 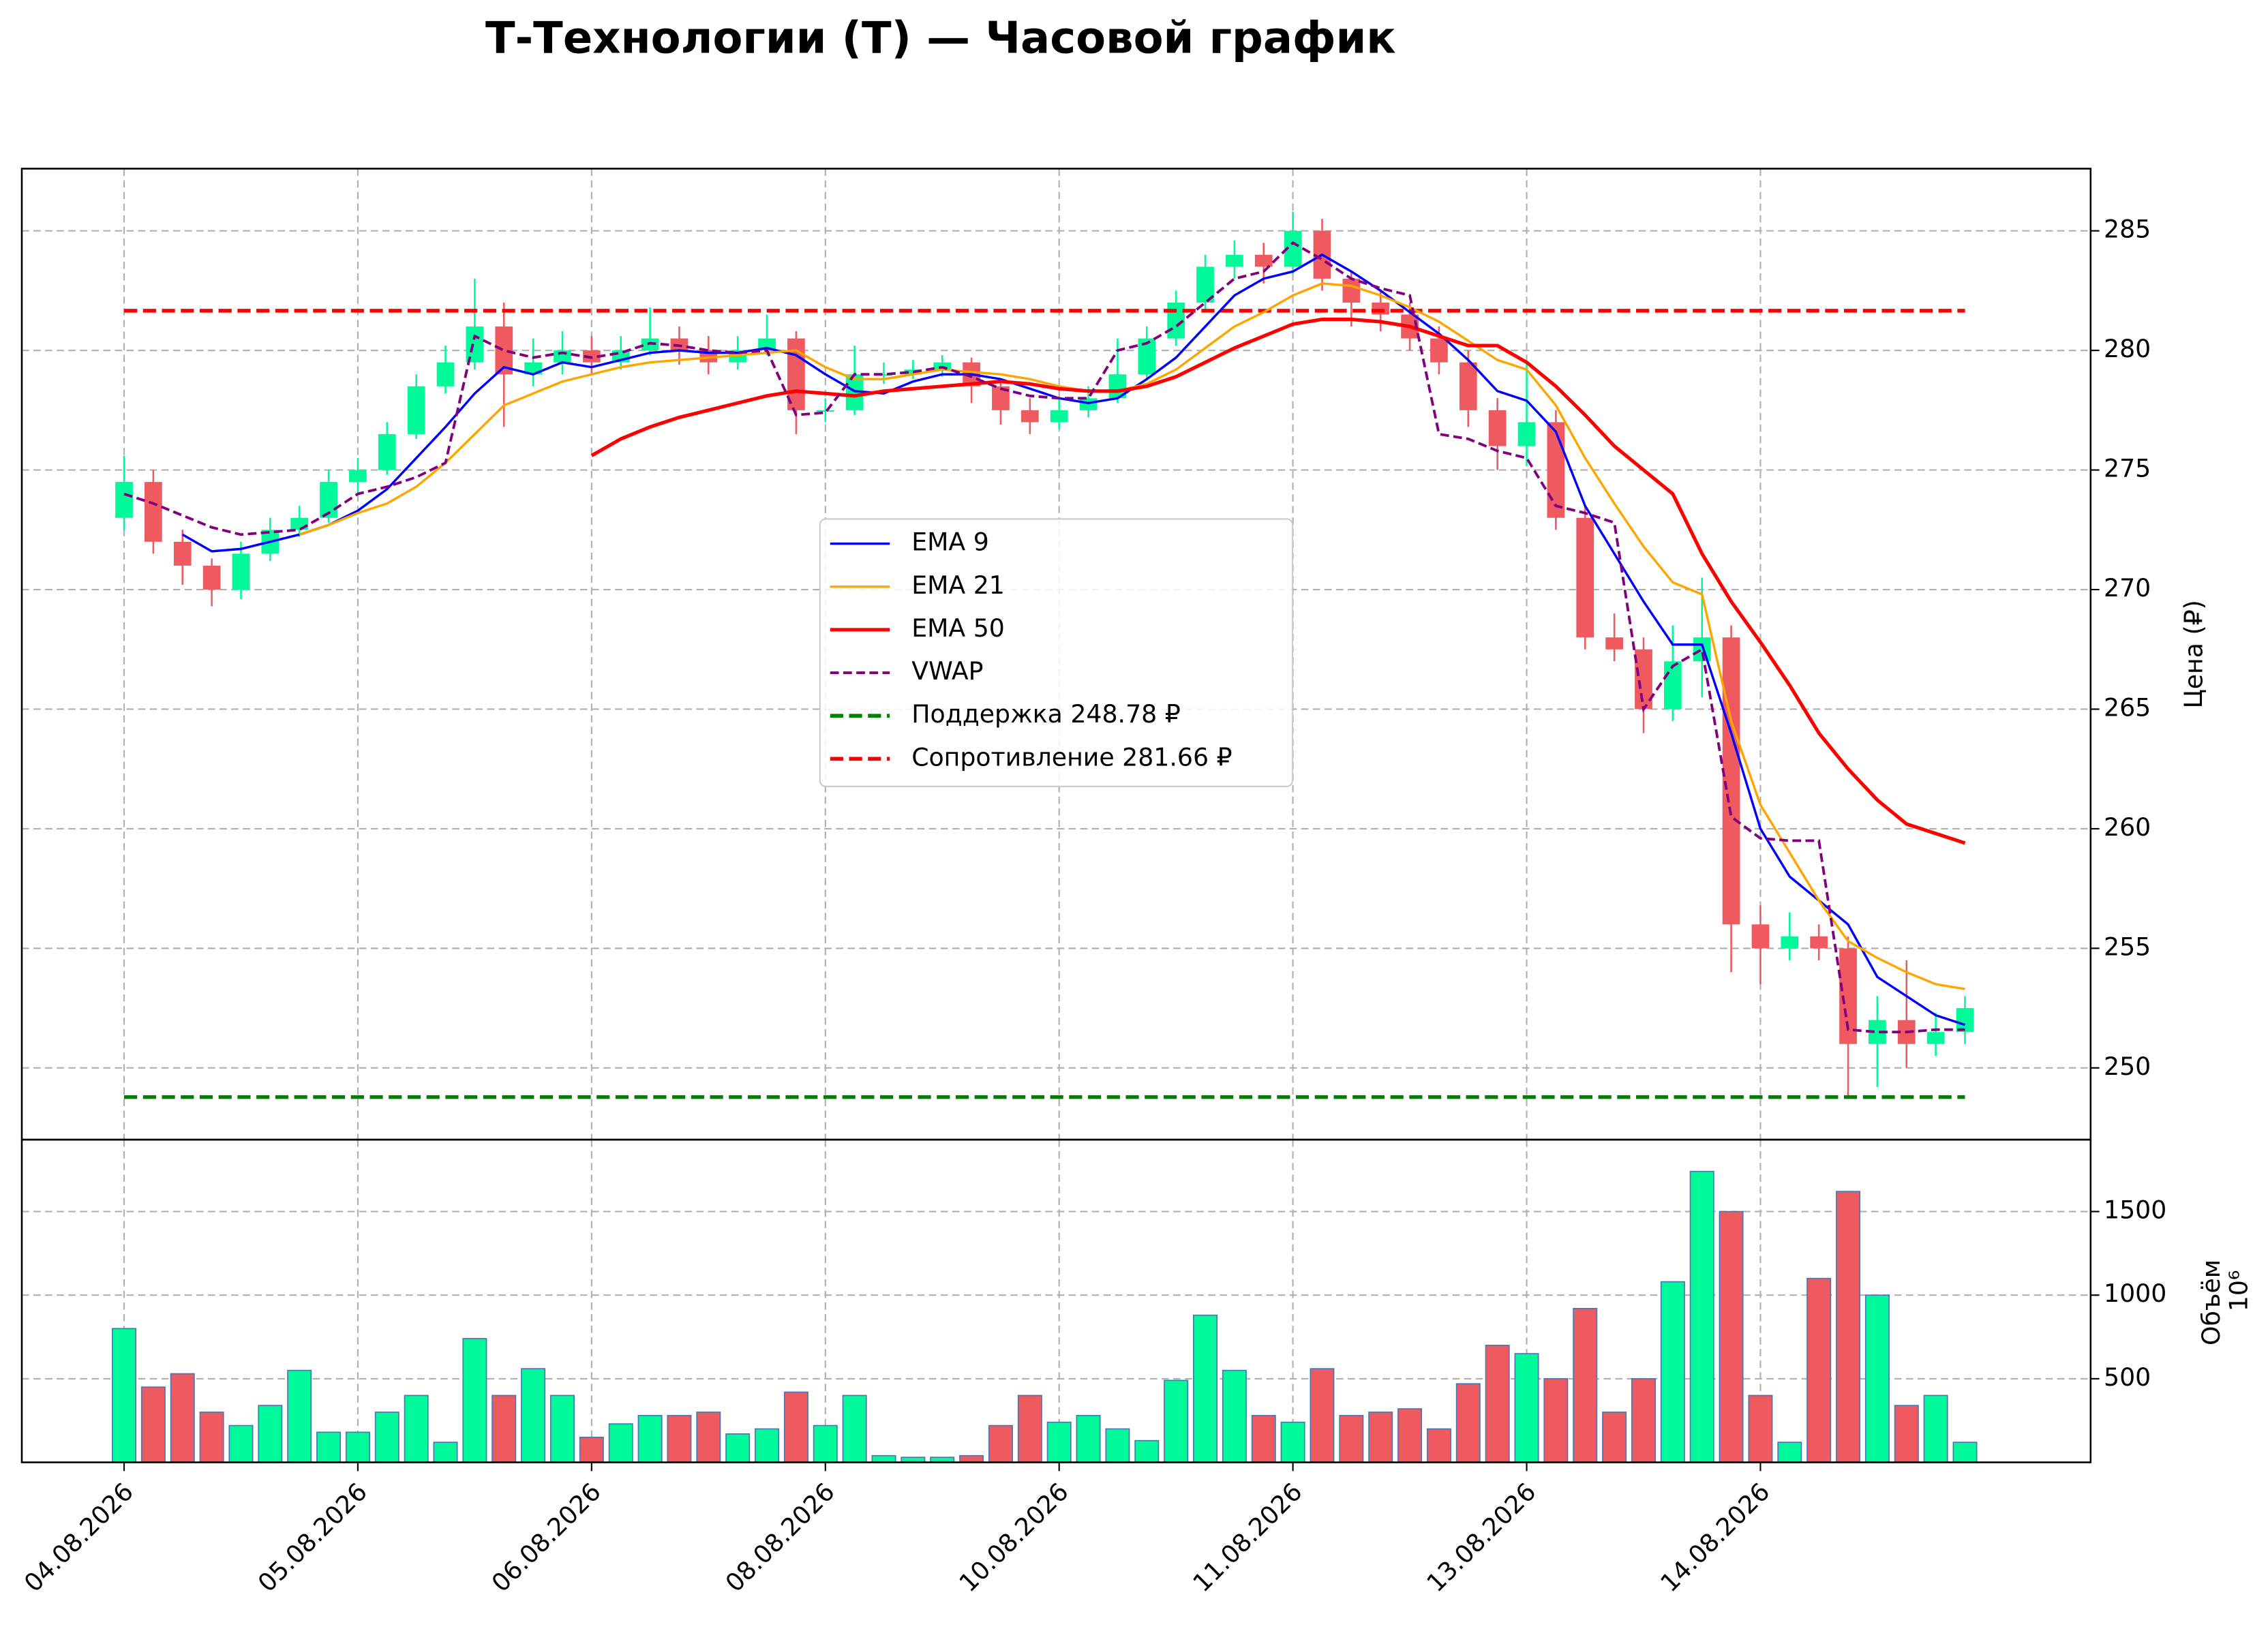 What do you see at coordinates (2127, 348) in the screenshot?
I see `y-tick-label: 280` at bounding box center [2127, 348].